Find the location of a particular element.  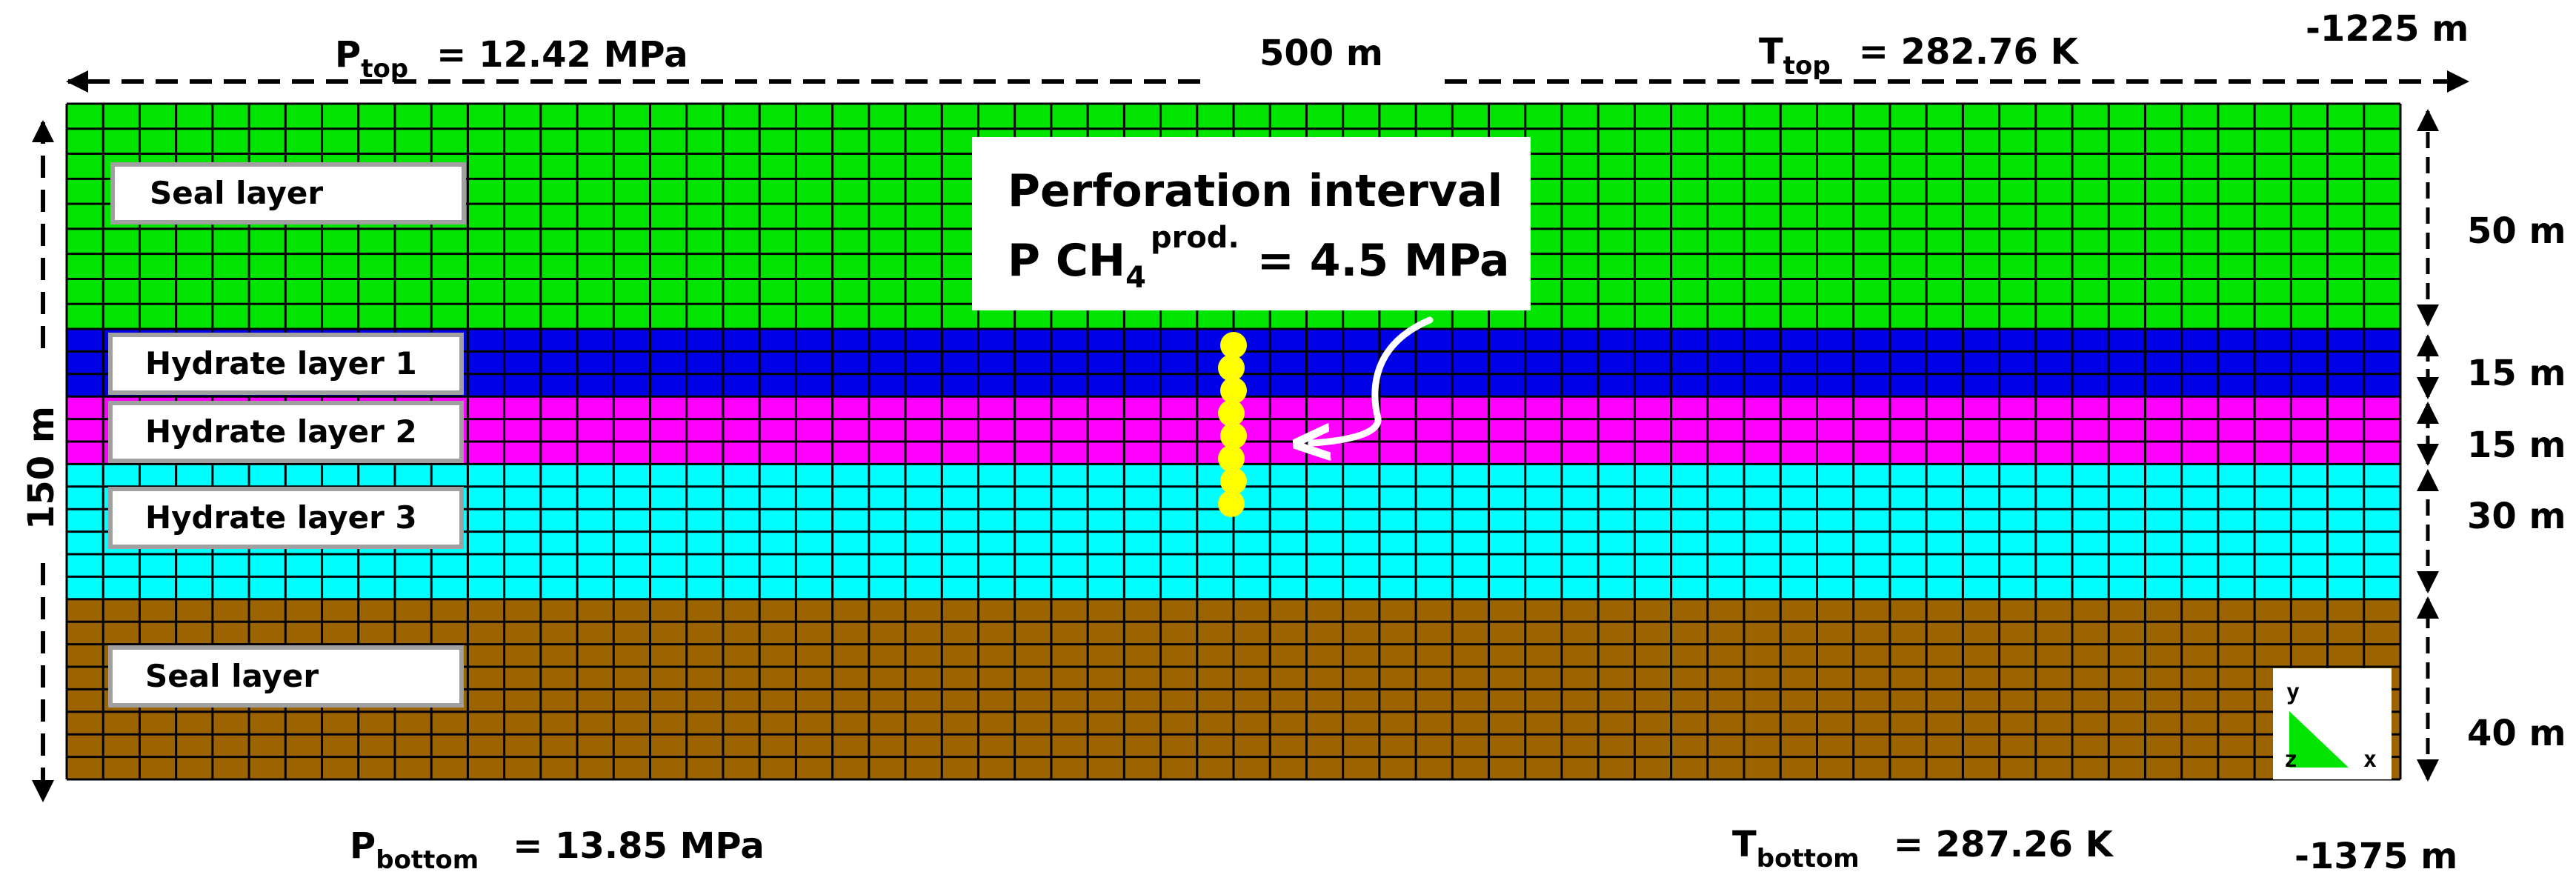

p-bottom-label: Pbottom = 13.85 MPa is located at coordinates (557, 850).